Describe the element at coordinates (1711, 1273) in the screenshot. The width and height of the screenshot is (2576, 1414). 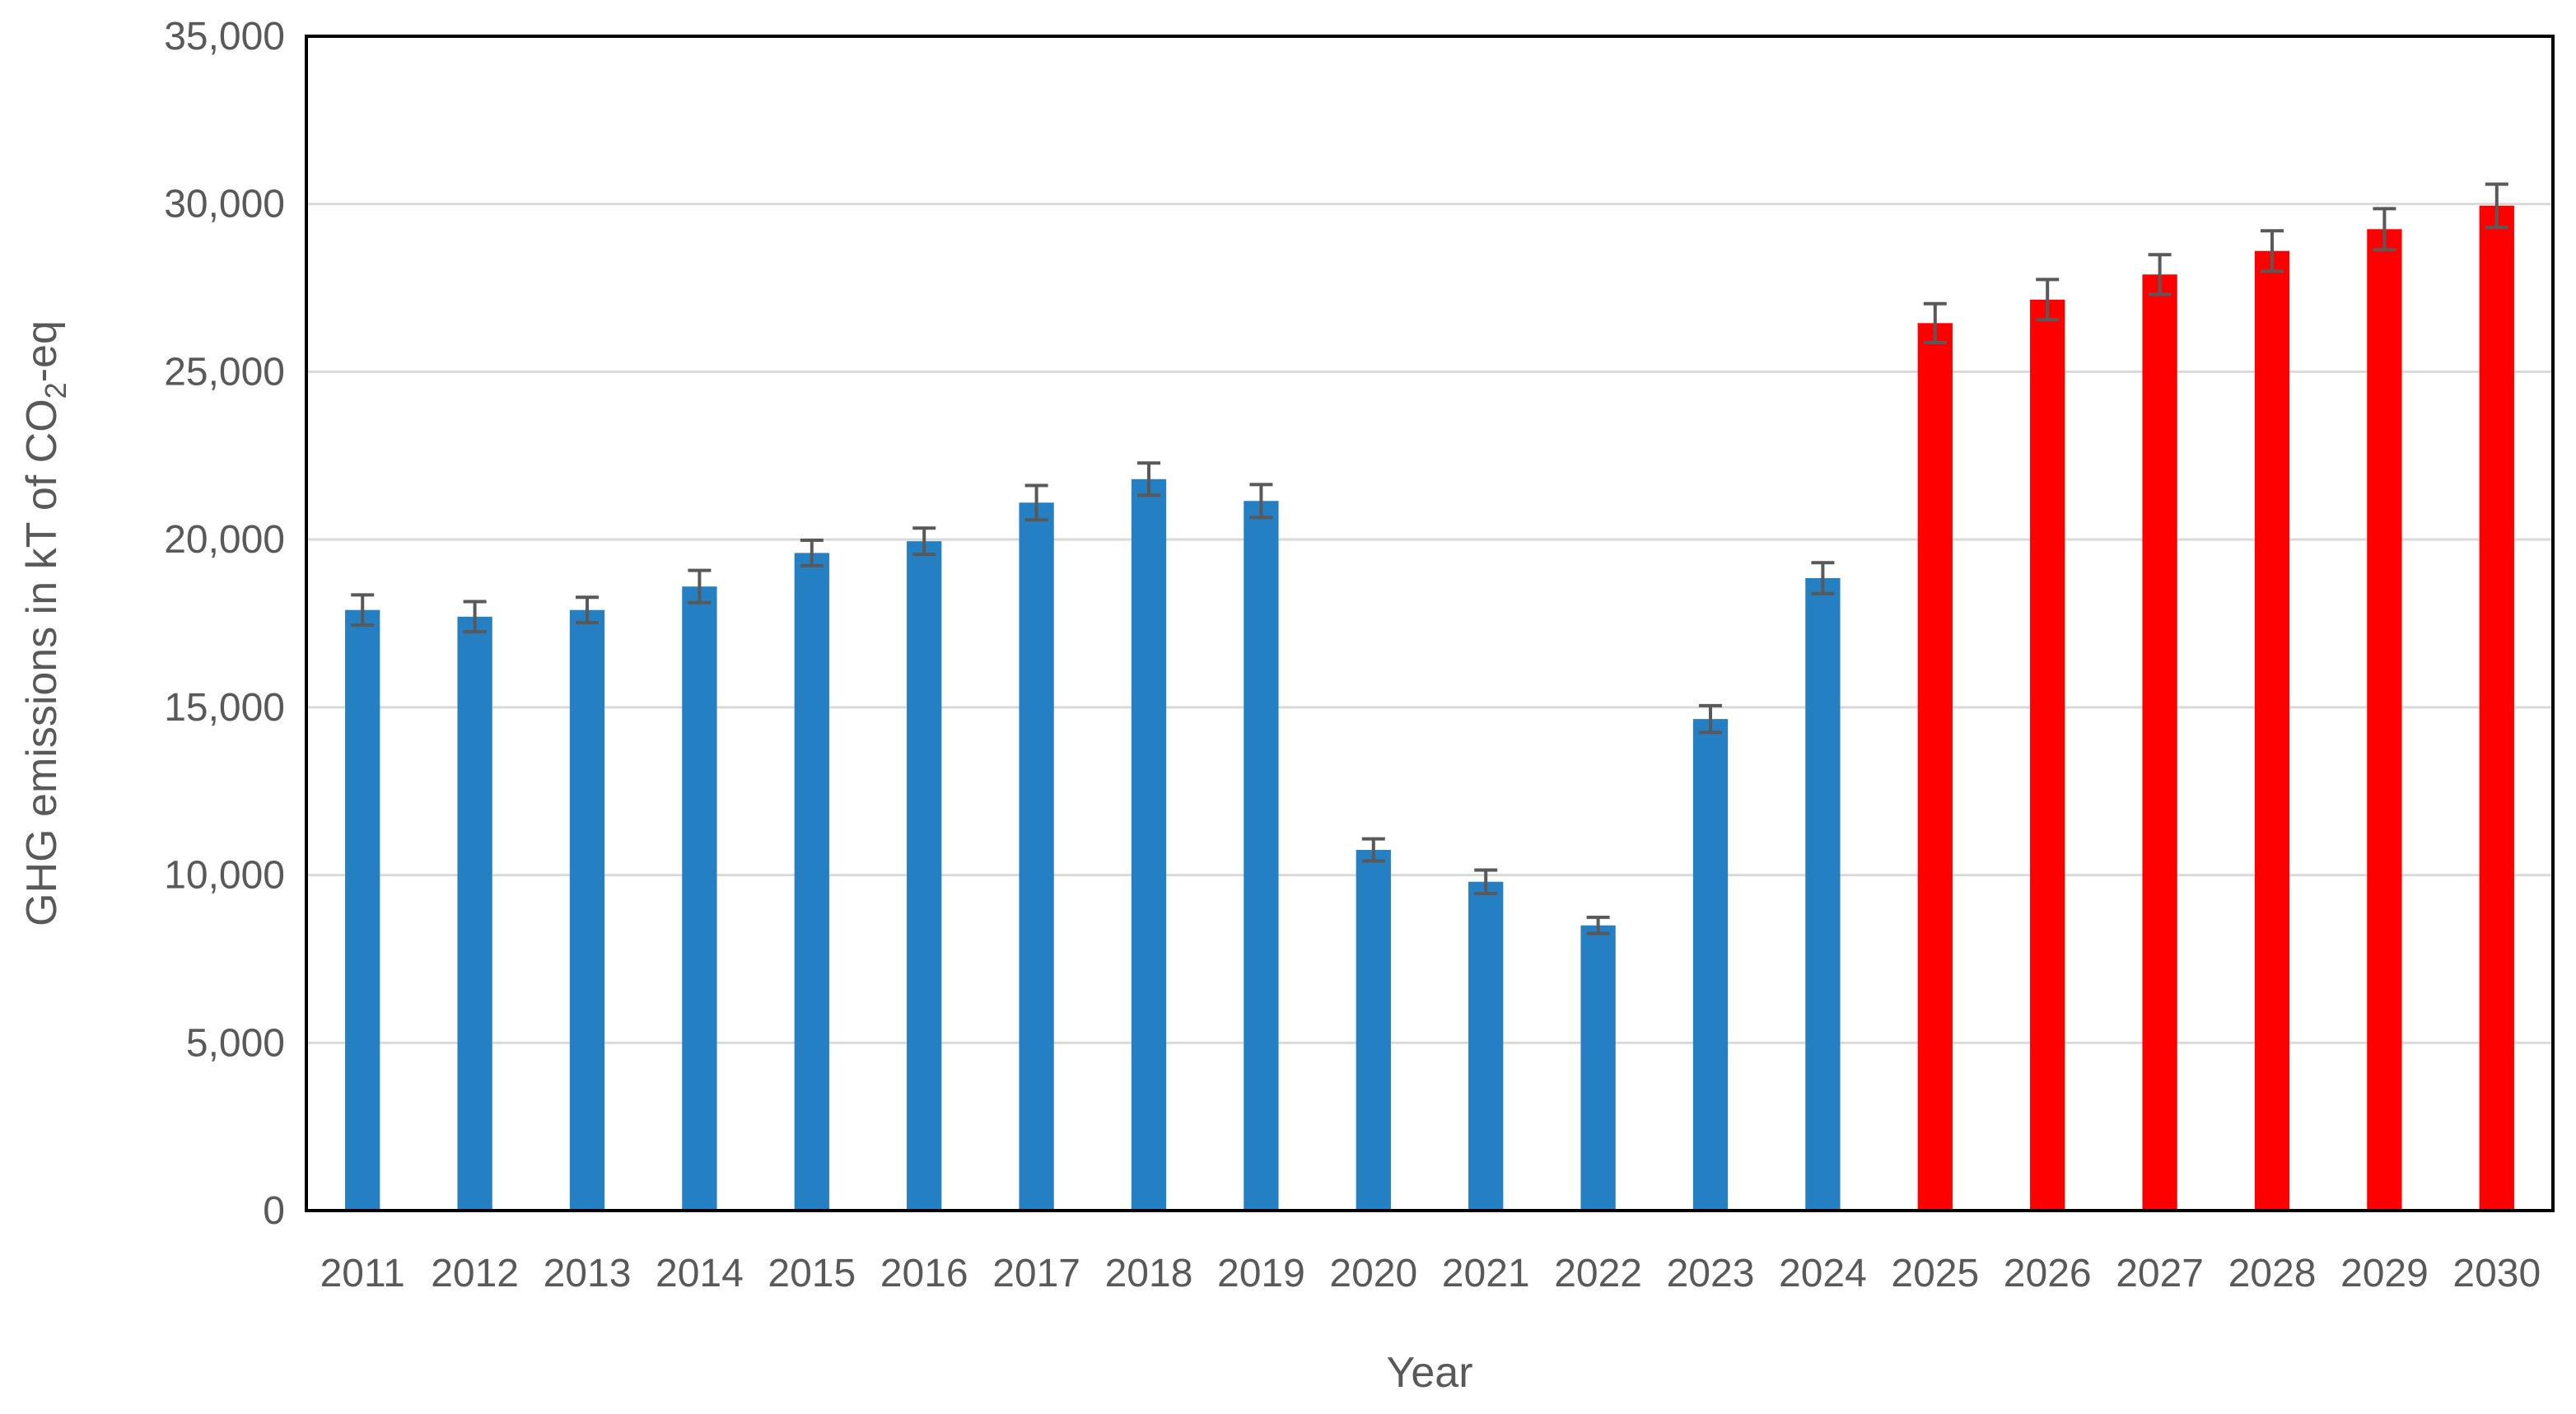
I see `x-tick-label: 2023` at that location.